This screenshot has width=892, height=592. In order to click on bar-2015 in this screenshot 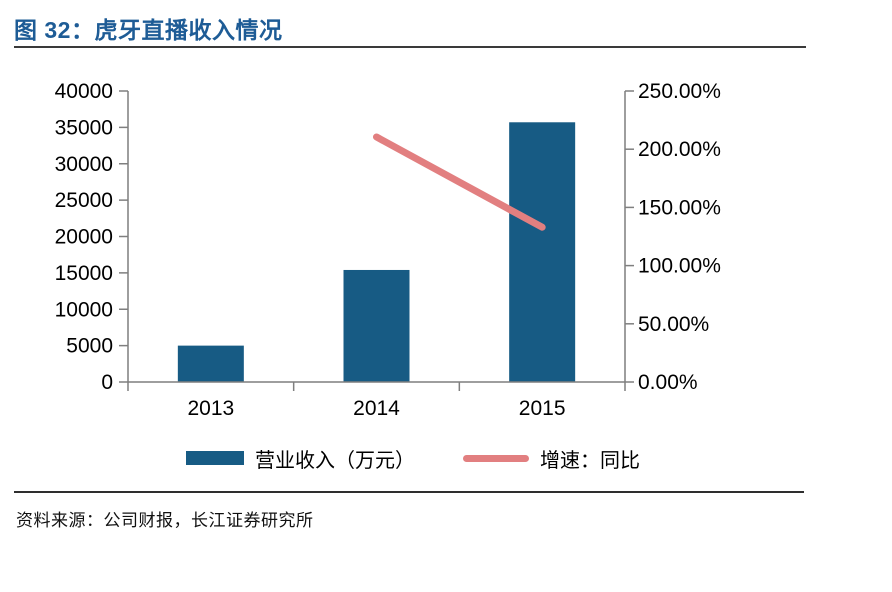, I will do `click(542, 252)`.